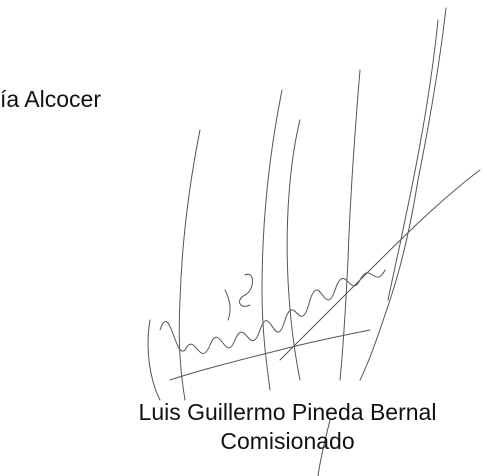 This screenshot has height=476, width=487. What do you see at coordinates (287, 412) in the screenshot?
I see `signer-name: Luis Guillermo Pineda Bernal` at bounding box center [287, 412].